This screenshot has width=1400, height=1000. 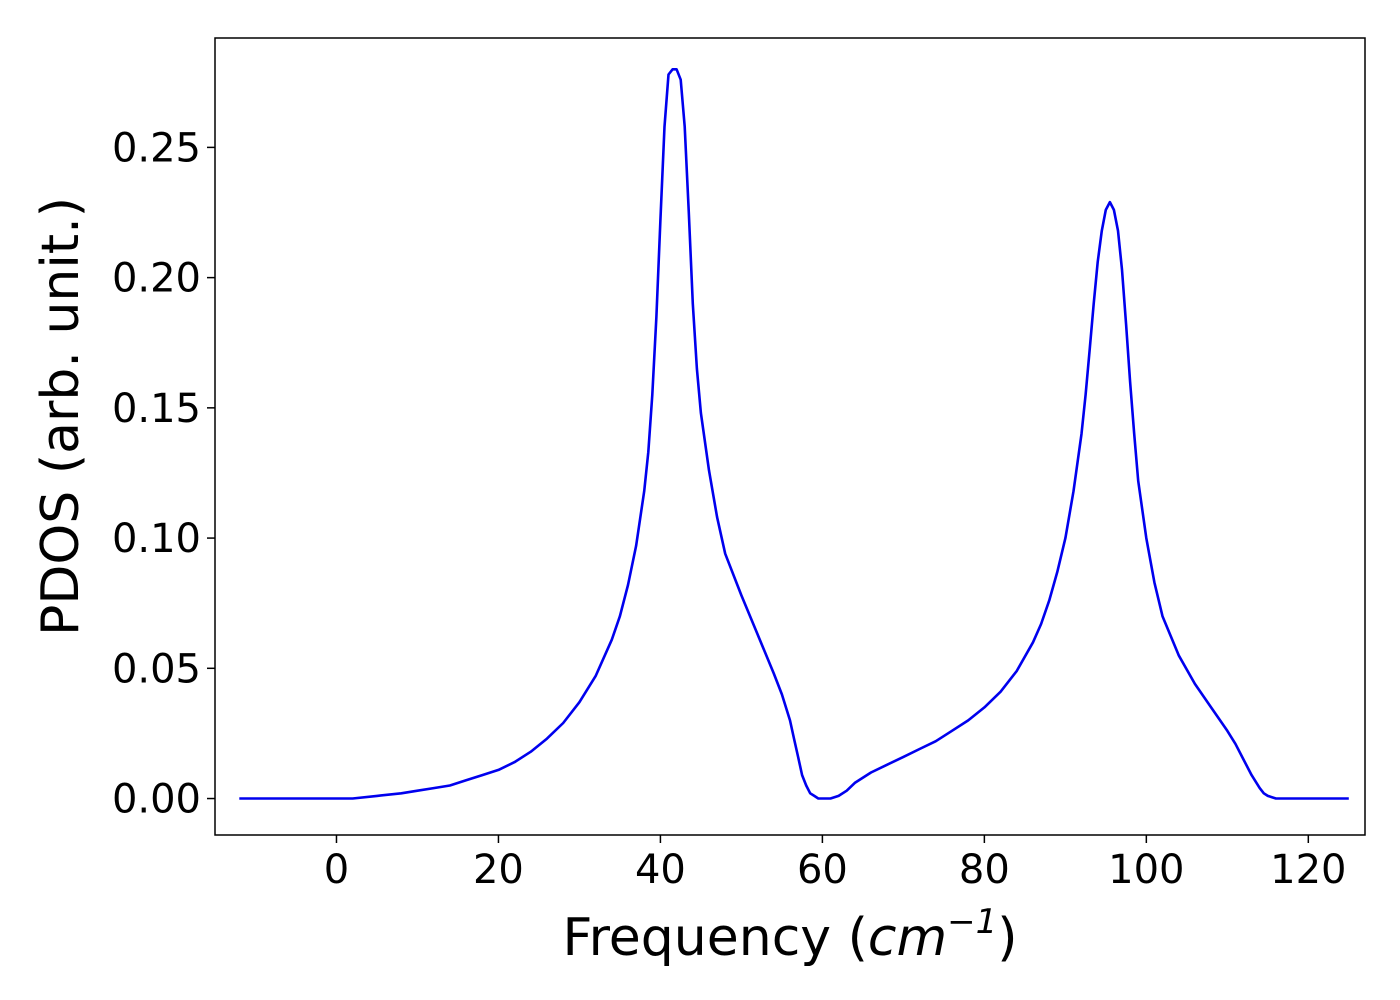 What do you see at coordinates (1308, 870) in the screenshot?
I see `x-tick-label: 120` at bounding box center [1308, 870].